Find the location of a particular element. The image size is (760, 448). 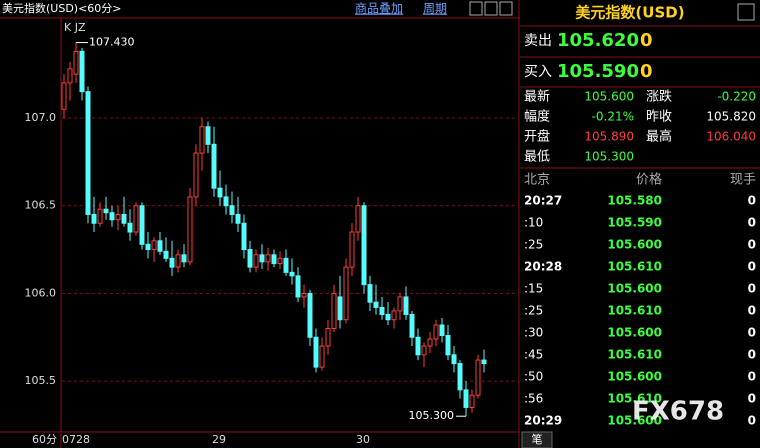

trade-cell: 105.590 is located at coordinates (634, 223).